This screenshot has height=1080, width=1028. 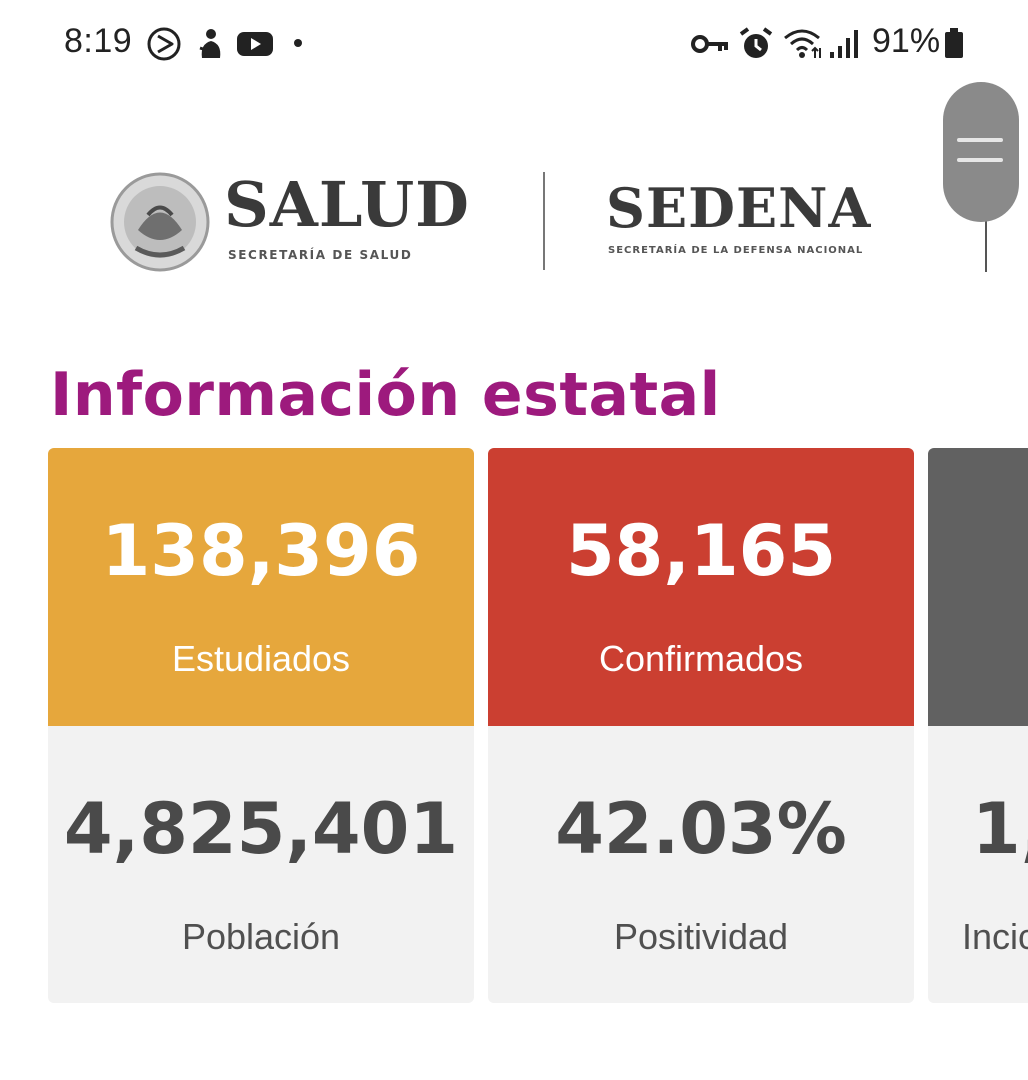 I want to click on logo-divider, so click(x=544, y=221).